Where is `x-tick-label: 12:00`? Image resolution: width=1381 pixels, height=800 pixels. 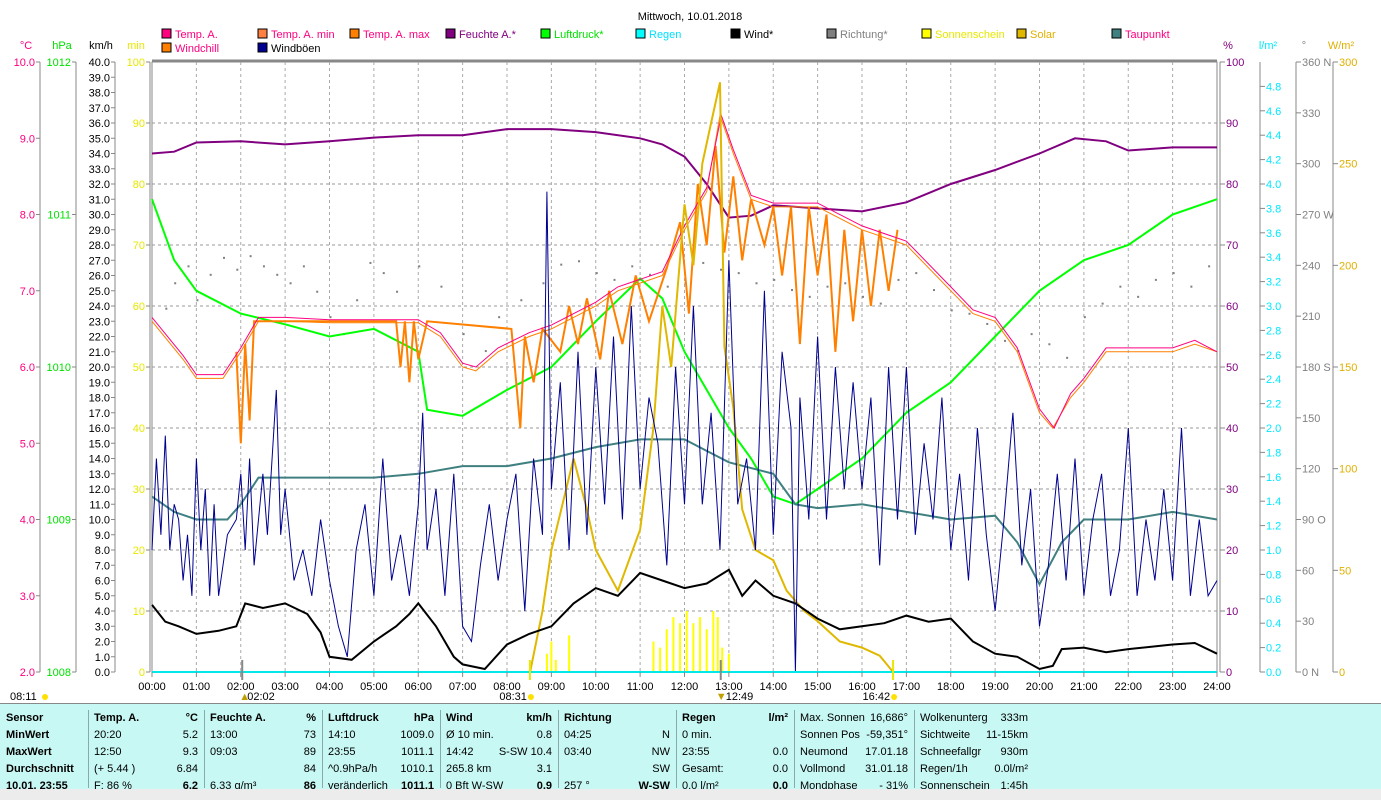
x-tick-label: 12:00 is located at coordinates (685, 687).